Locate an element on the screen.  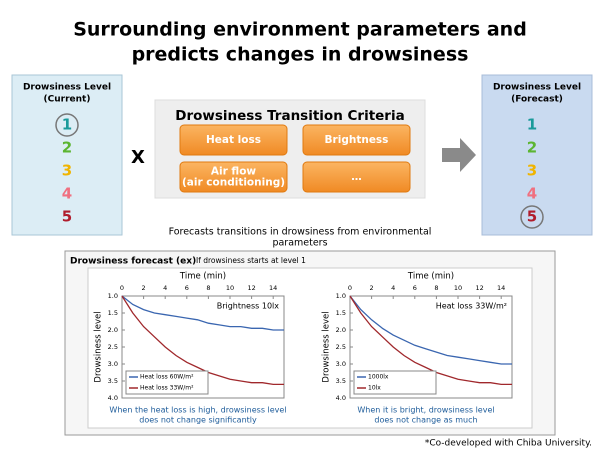
criteria-label: Heat loss is located at coordinates (233, 140).